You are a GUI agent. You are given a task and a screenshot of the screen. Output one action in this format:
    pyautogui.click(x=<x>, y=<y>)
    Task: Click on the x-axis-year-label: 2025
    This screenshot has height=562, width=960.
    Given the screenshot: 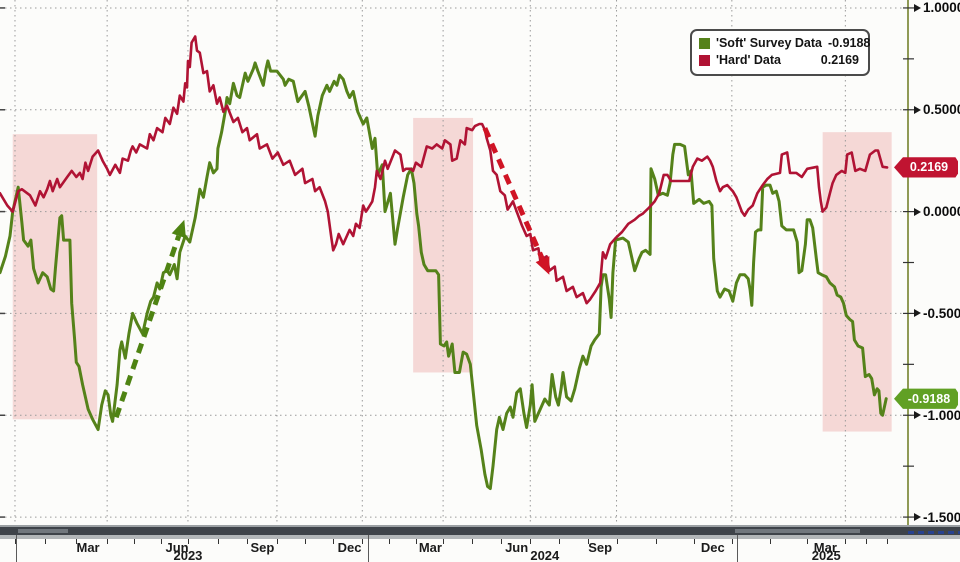 What is the action you would take?
    pyautogui.click(x=826, y=555)
    